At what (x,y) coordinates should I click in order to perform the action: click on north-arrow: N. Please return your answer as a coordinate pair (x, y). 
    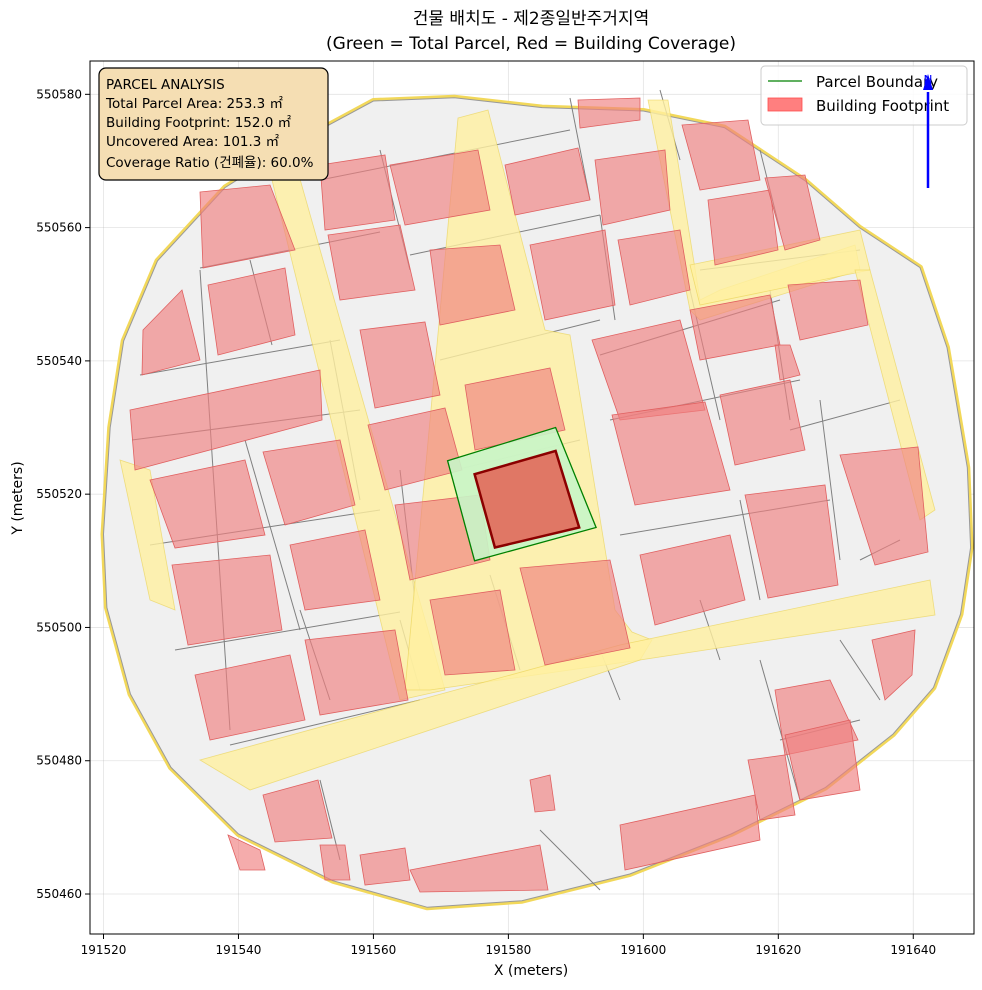
    Looking at the image, I should click on (928, 130).